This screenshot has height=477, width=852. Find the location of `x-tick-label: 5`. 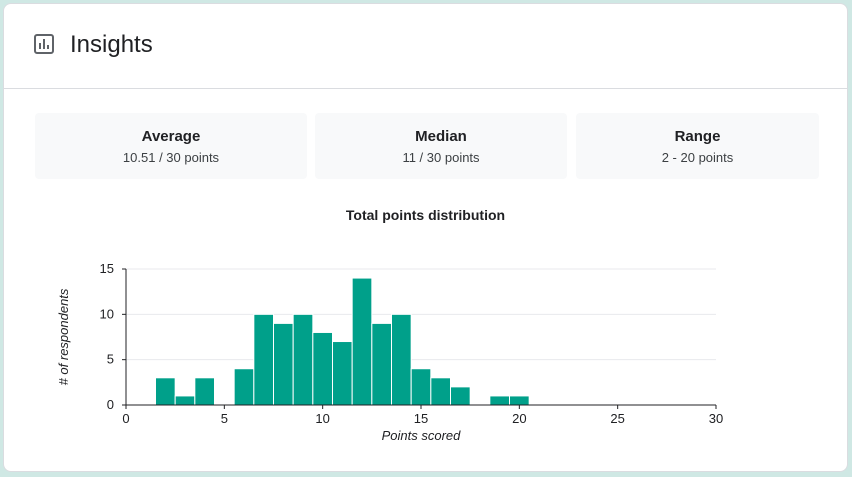

x-tick-label: 5 is located at coordinates (224, 418).